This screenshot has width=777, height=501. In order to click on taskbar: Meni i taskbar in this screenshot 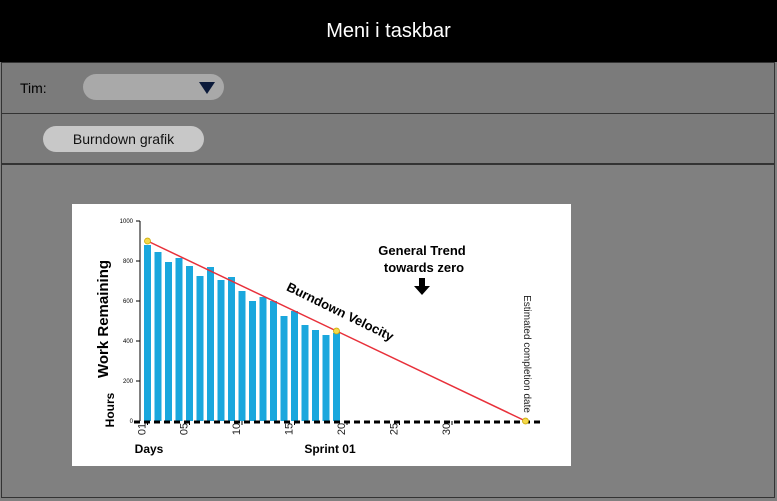, I will do `click(388, 31)`.